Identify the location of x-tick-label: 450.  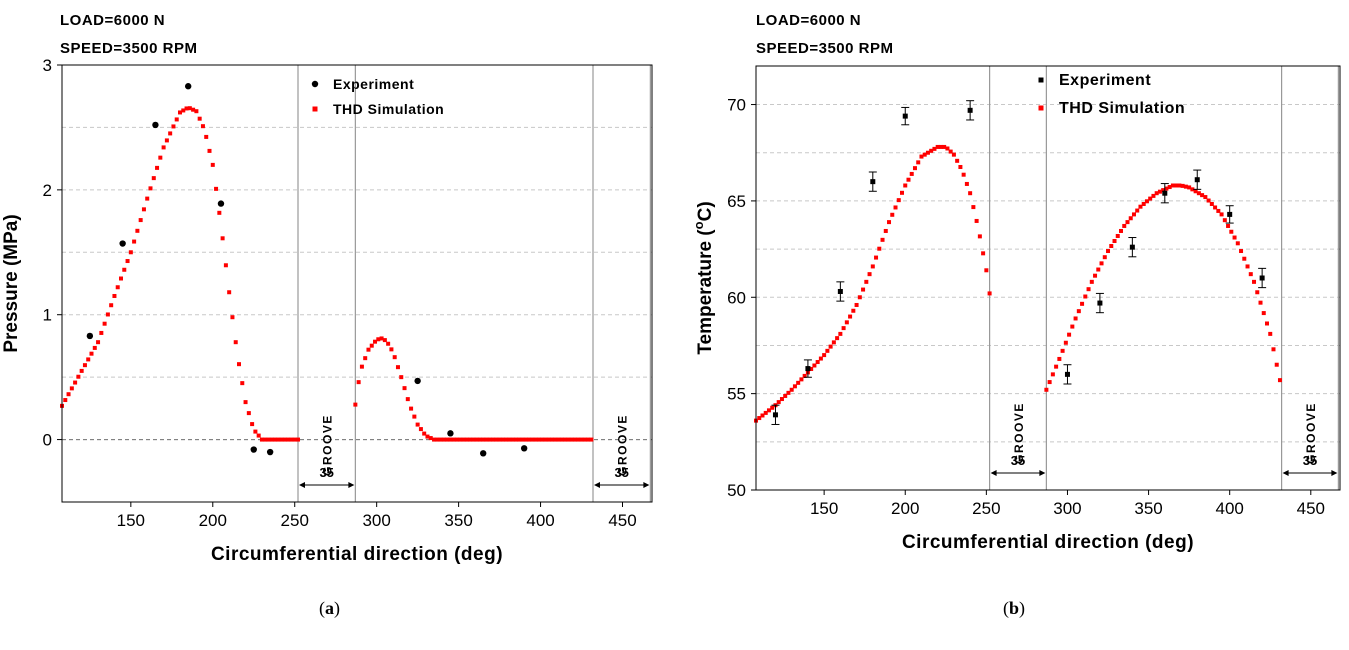
(1311, 508).